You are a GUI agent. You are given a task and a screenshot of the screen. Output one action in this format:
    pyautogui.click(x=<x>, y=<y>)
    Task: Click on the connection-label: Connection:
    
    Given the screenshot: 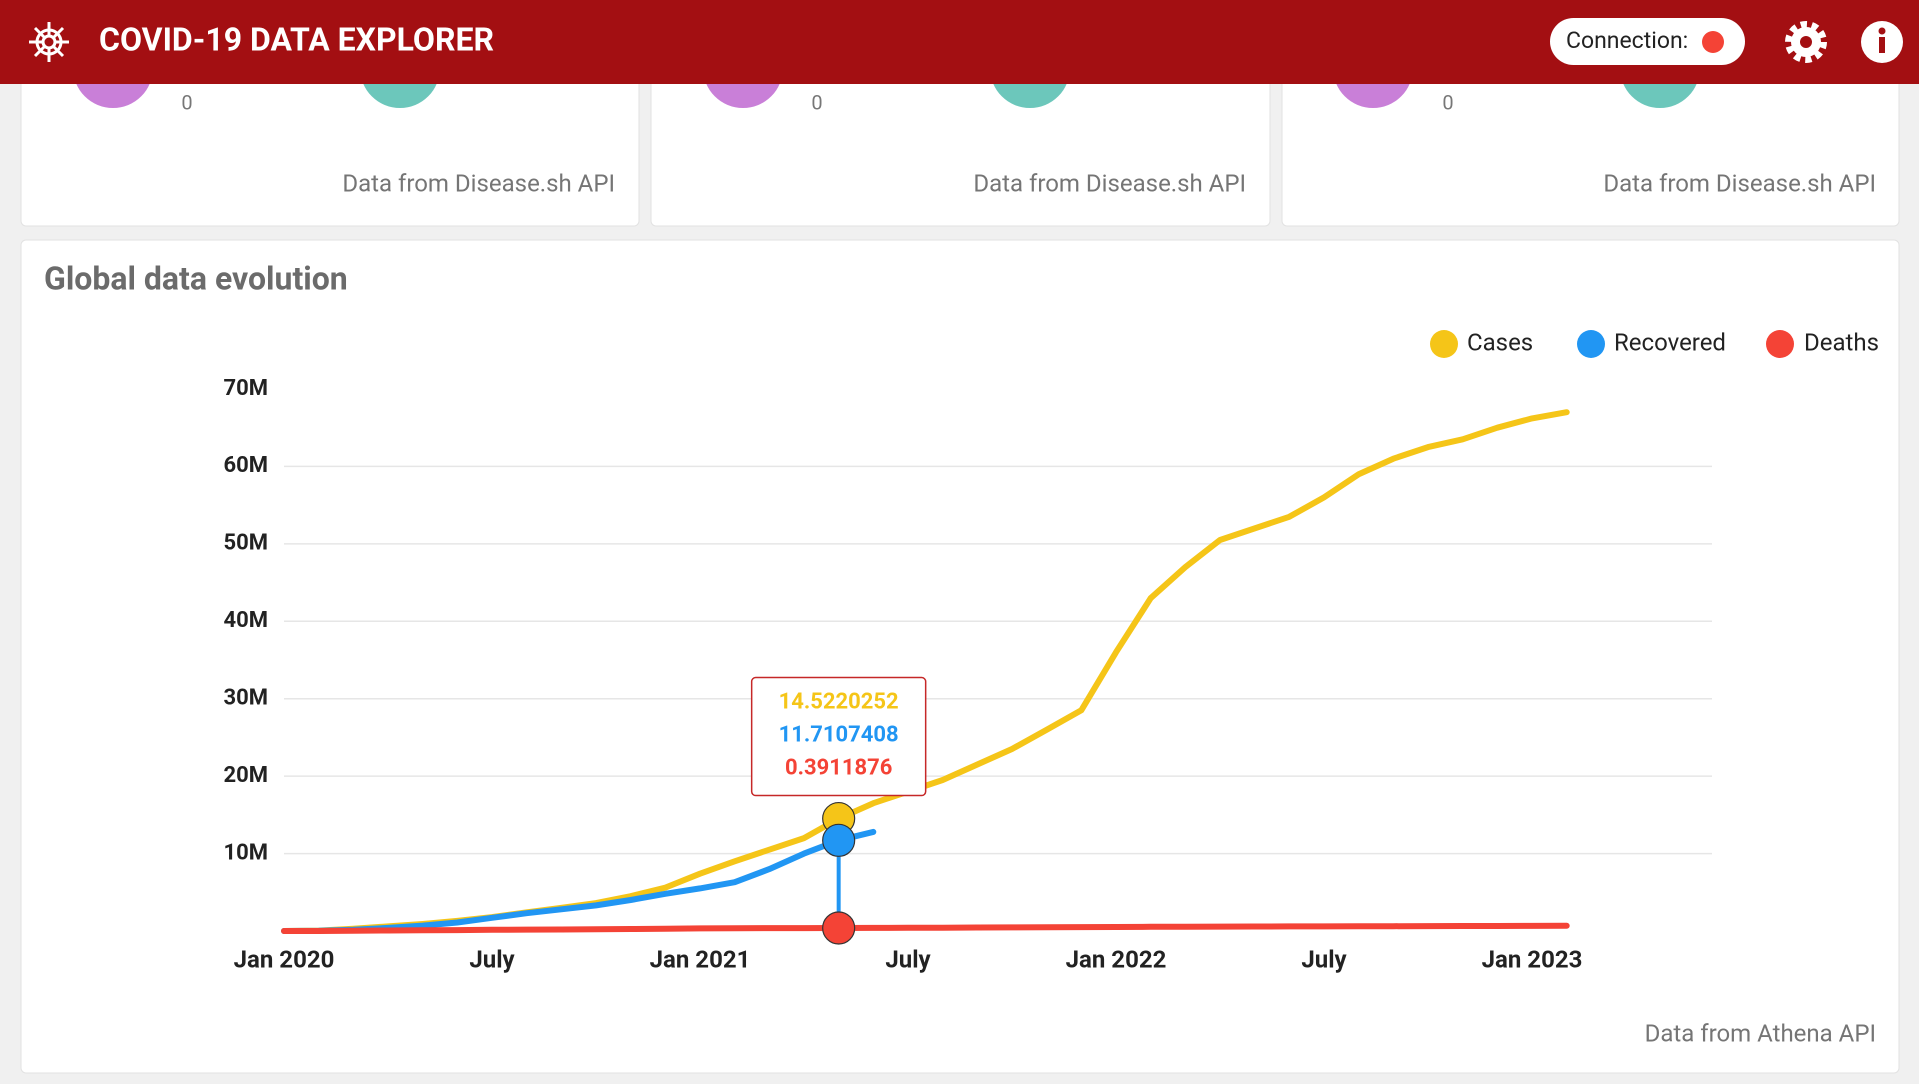 What is the action you would take?
    pyautogui.click(x=1627, y=40)
    